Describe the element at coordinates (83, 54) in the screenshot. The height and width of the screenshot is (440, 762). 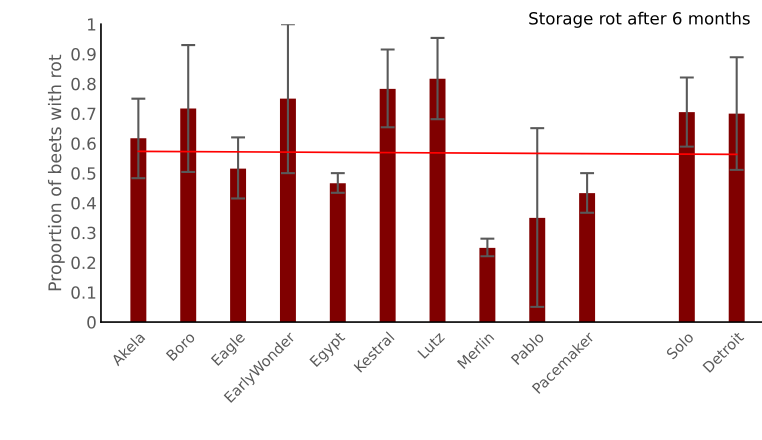
I see `y-tick-label: 0.9` at that location.